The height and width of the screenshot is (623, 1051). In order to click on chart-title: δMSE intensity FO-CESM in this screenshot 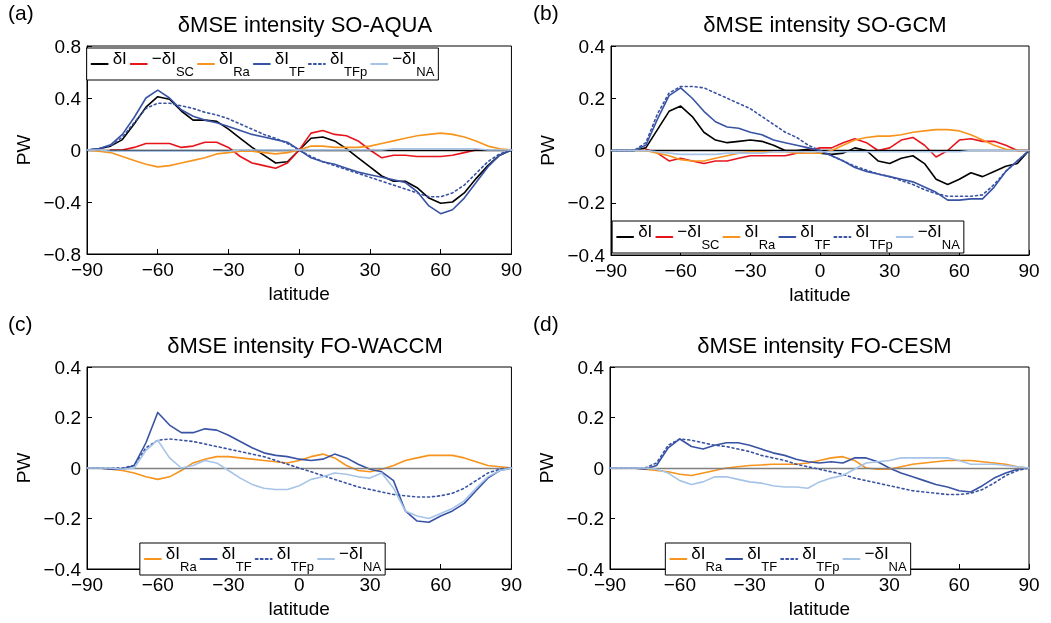, I will do `click(824, 345)`.